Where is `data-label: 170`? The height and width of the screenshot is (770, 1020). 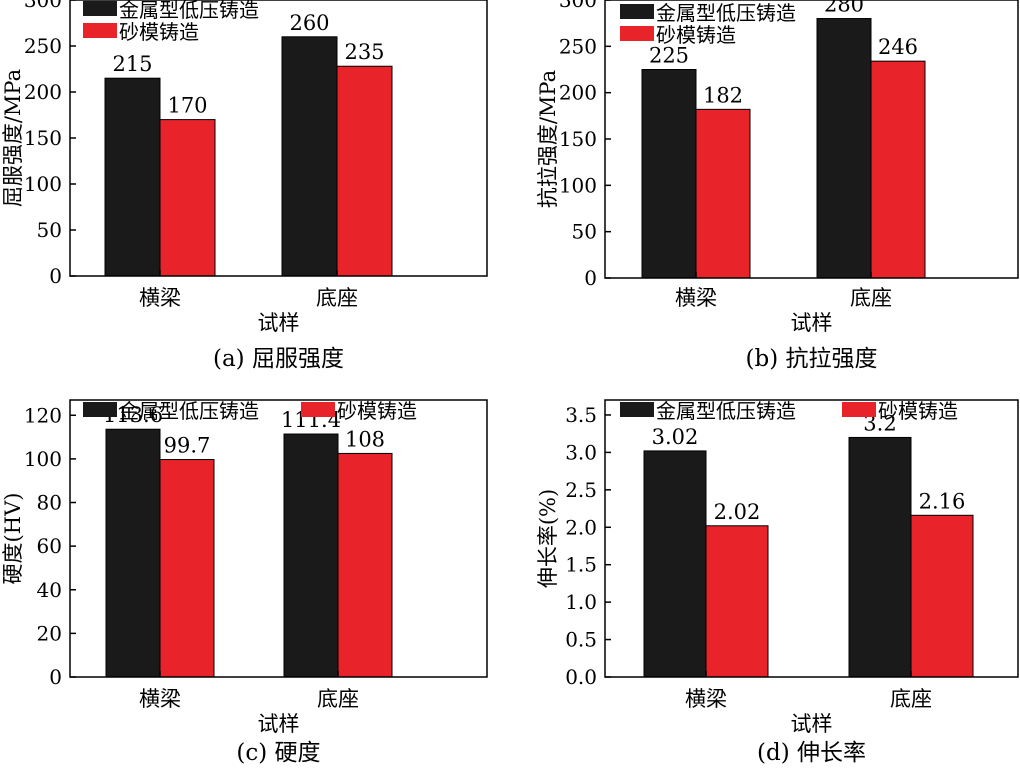 data-label: 170 is located at coordinates (187, 106).